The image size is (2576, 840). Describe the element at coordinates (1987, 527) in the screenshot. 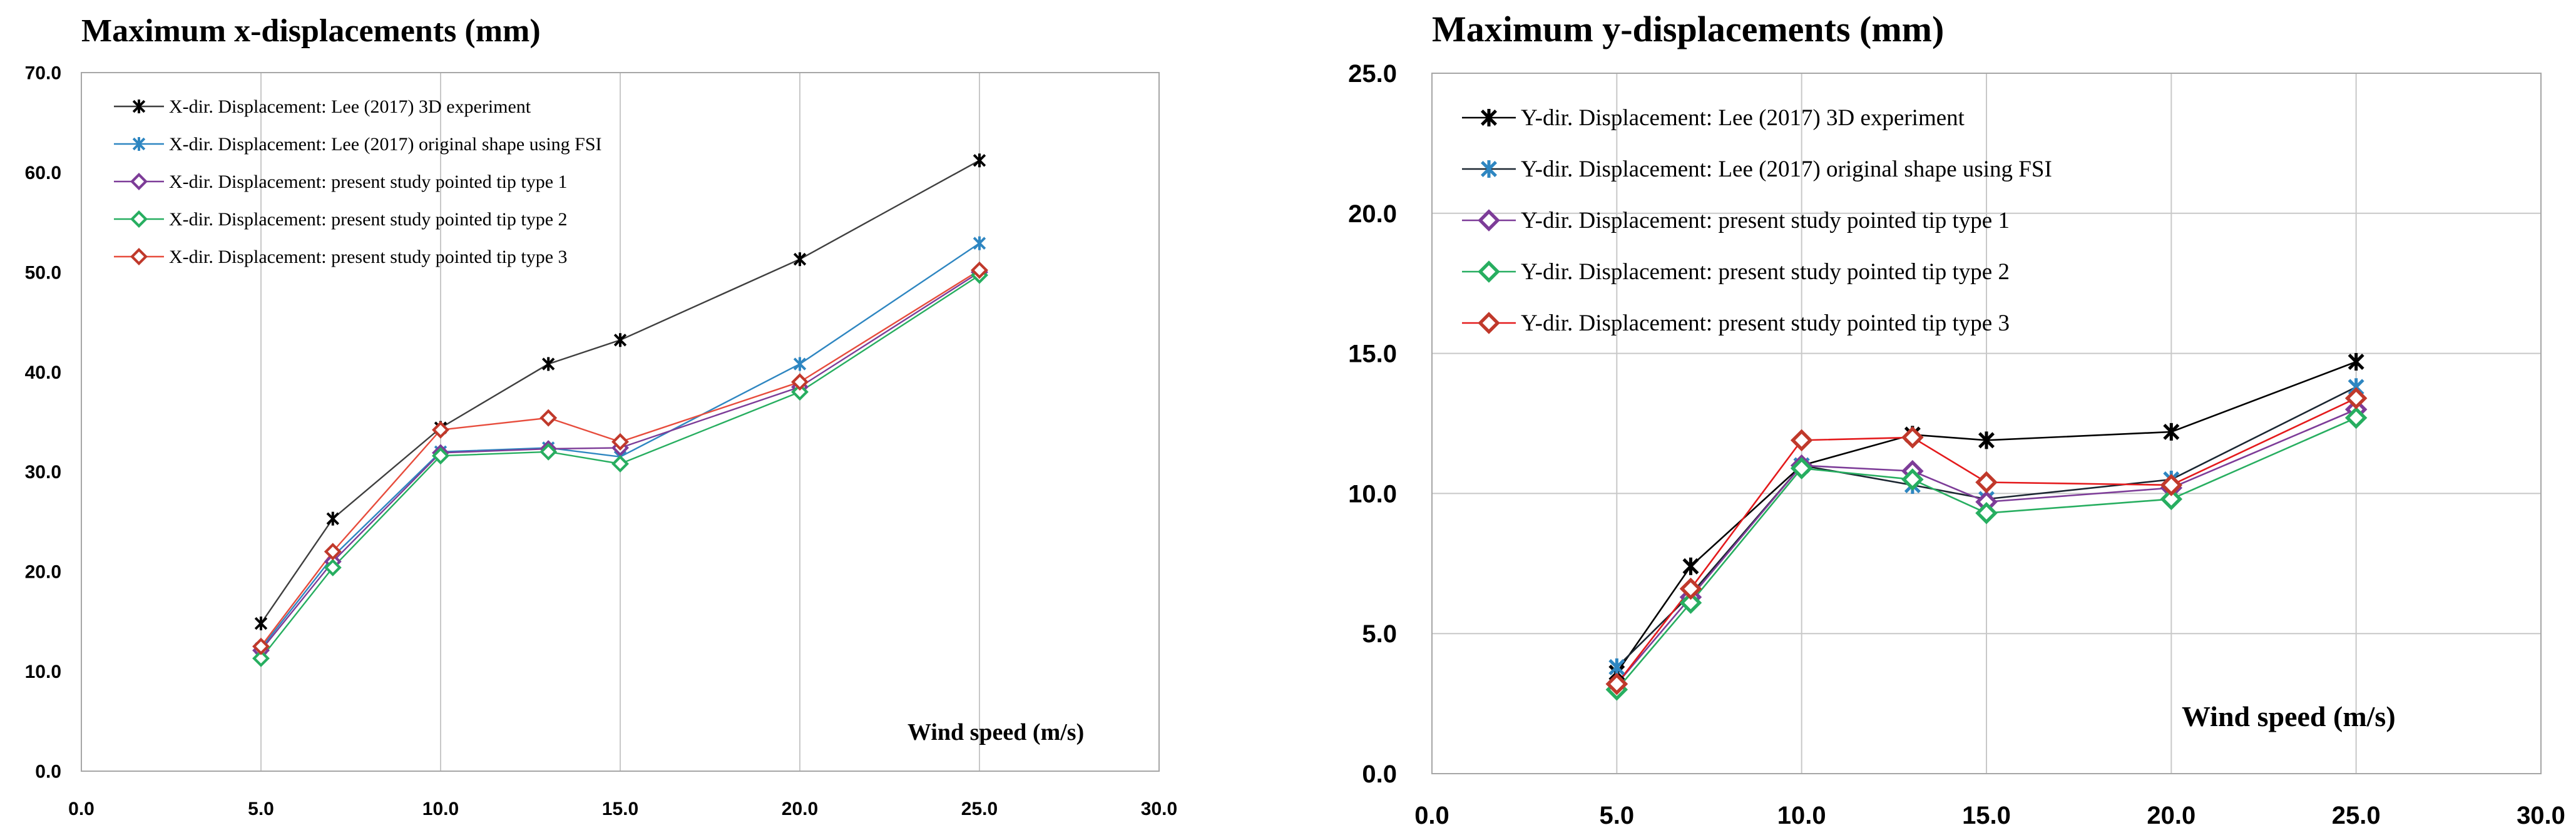

I see `data-markers` at that location.